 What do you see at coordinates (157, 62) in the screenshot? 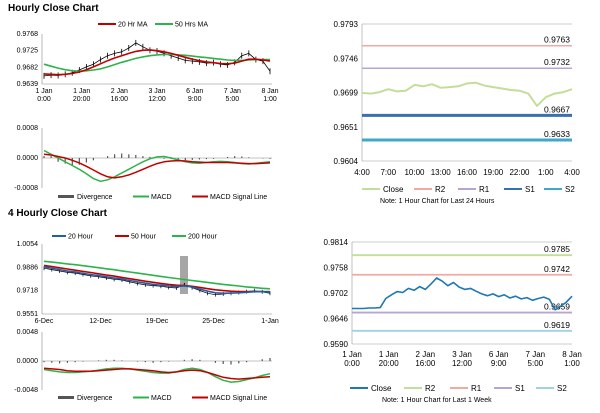
I see `series-20hr-ma` at bounding box center [157, 62].